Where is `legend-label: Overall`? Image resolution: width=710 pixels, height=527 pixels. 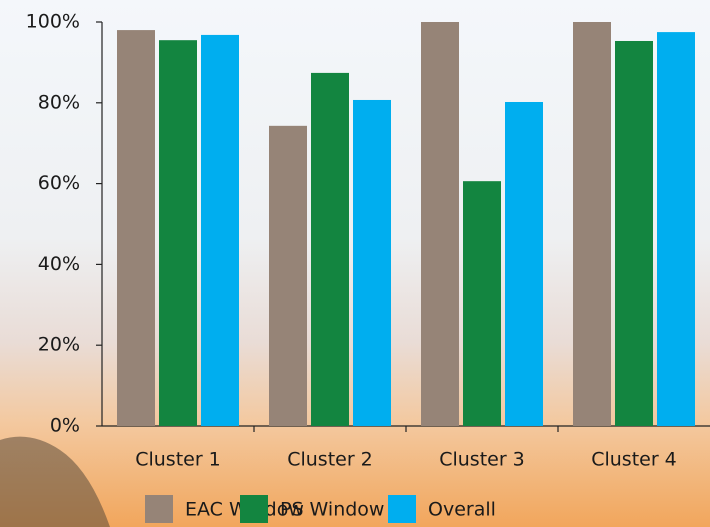
legend-label: Overall is located at coordinates (462, 510).